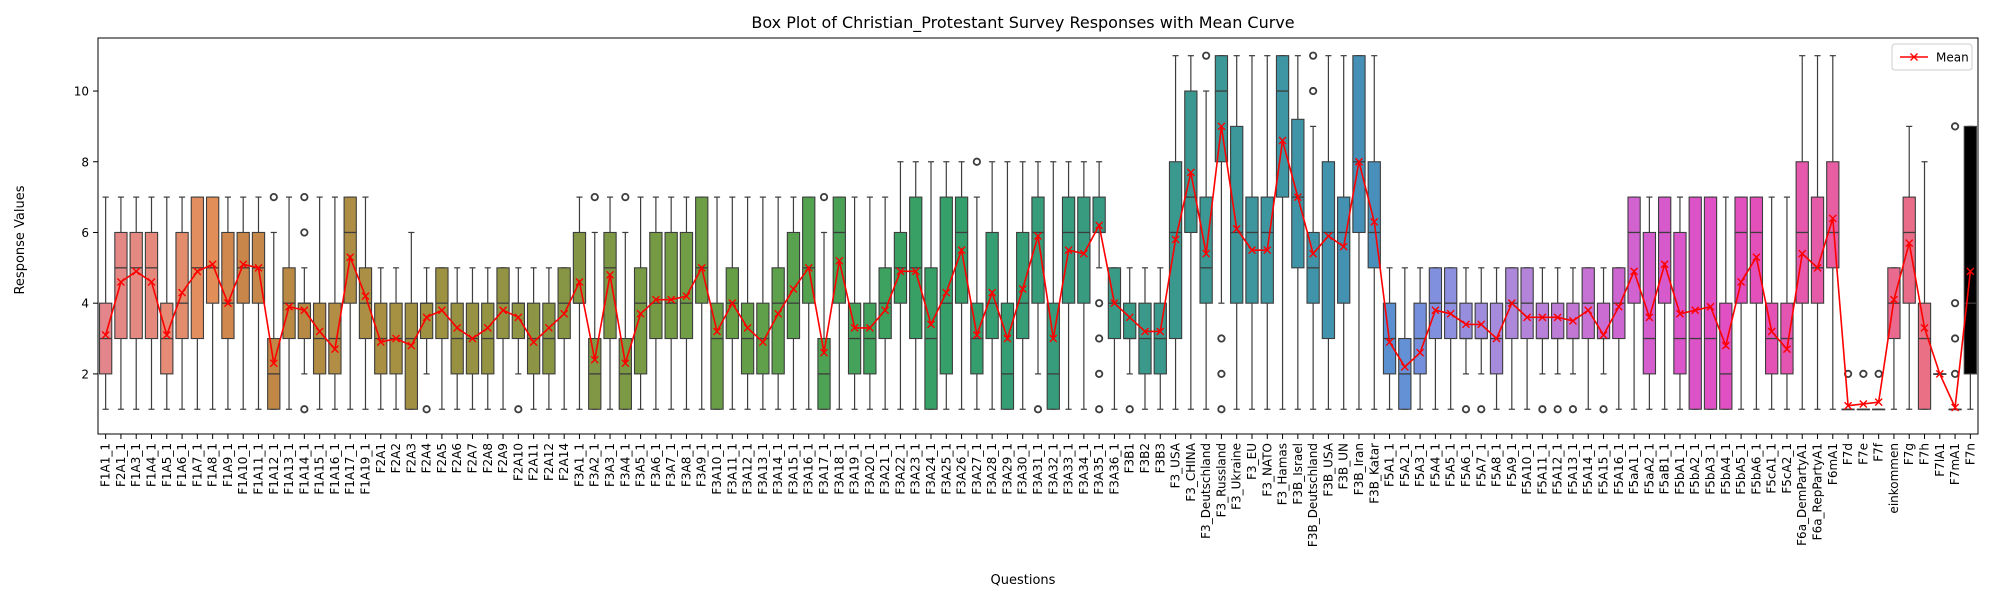 This screenshot has height=604, width=2000. What do you see at coordinates (258, 469) in the screenshot?
I see `x-tick-label: F1A11_1` at bounding box center [258, 469].